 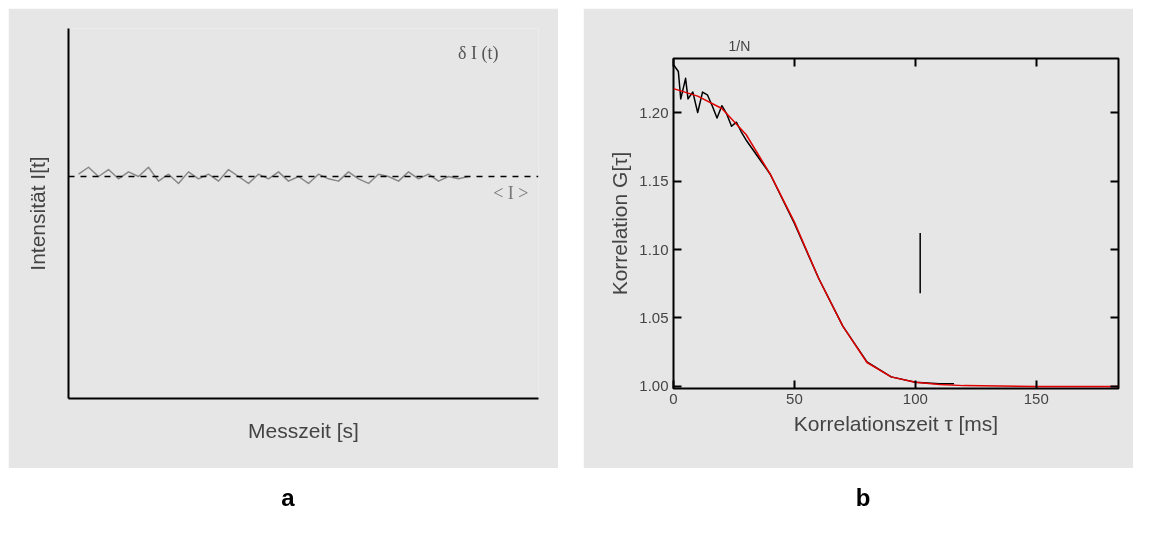 What do you see at coordinates (739, 45) in the screenshot?
I see `text: 1/N` at bounding box center [739, 45].